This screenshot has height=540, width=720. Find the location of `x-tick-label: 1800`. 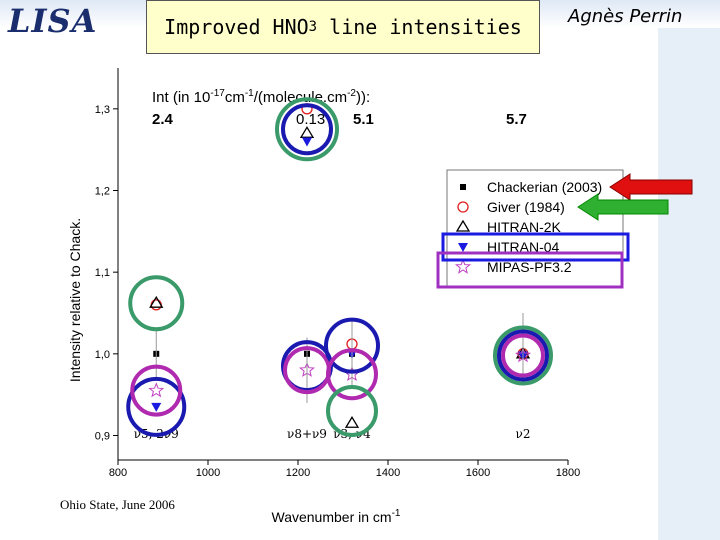

x-tick-label: 1800 is located at coordinates (568, 473).